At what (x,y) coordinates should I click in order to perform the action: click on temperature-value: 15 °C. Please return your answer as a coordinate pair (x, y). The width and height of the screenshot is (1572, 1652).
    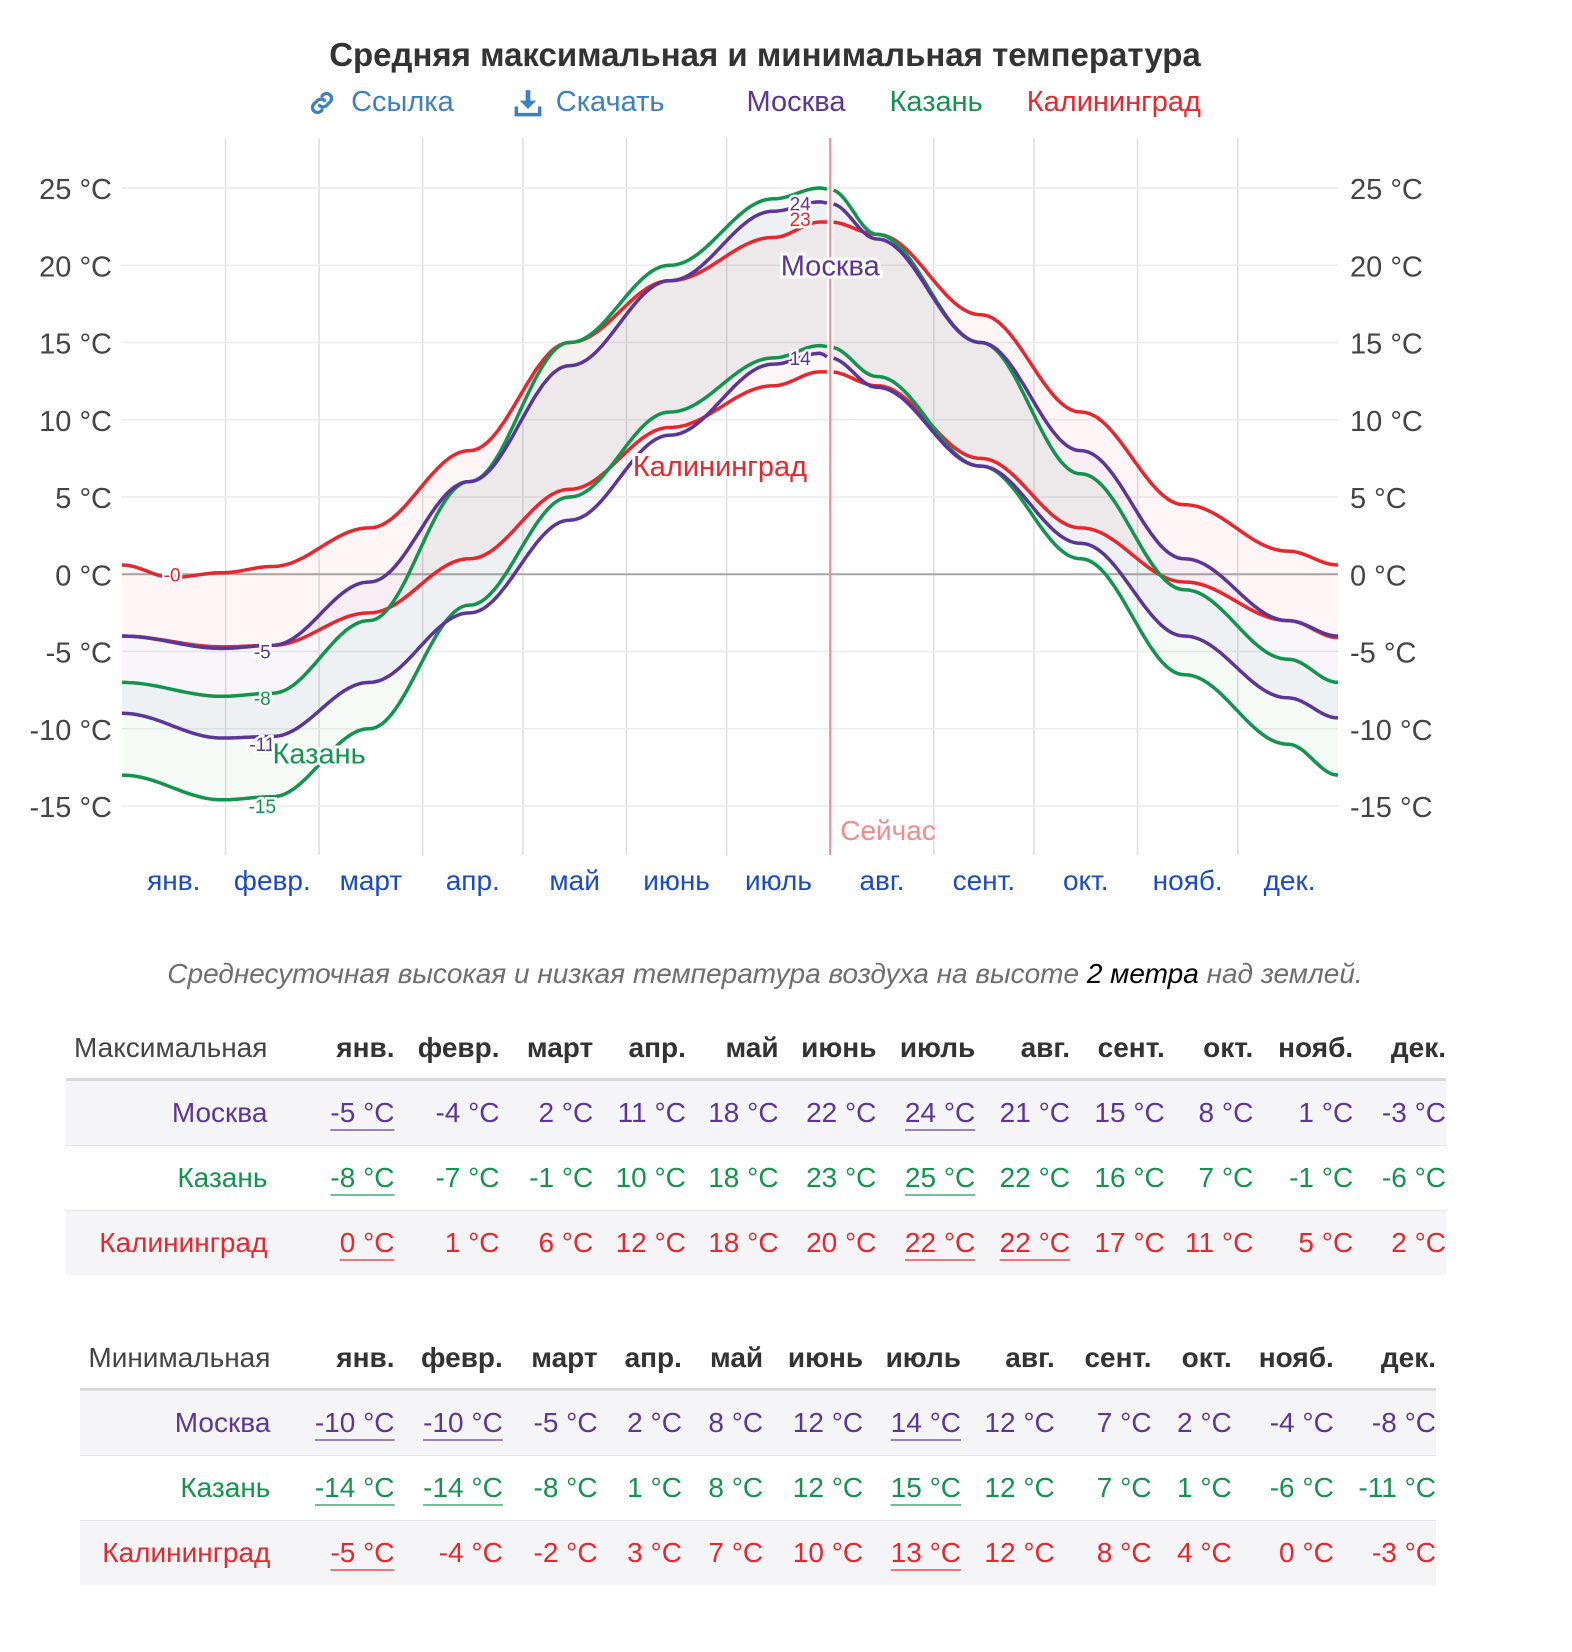
    Looking at the image, I should click on (1129, 1112).